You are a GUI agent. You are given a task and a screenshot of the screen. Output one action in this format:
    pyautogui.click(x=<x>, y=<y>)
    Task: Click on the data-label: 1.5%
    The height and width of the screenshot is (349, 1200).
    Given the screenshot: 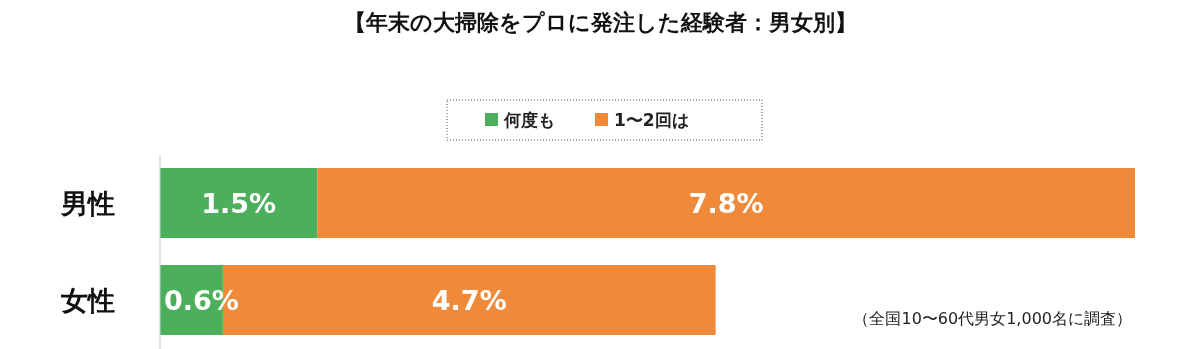 What is the action you would take?
    pyautogui.click(x=239, y=203)
    